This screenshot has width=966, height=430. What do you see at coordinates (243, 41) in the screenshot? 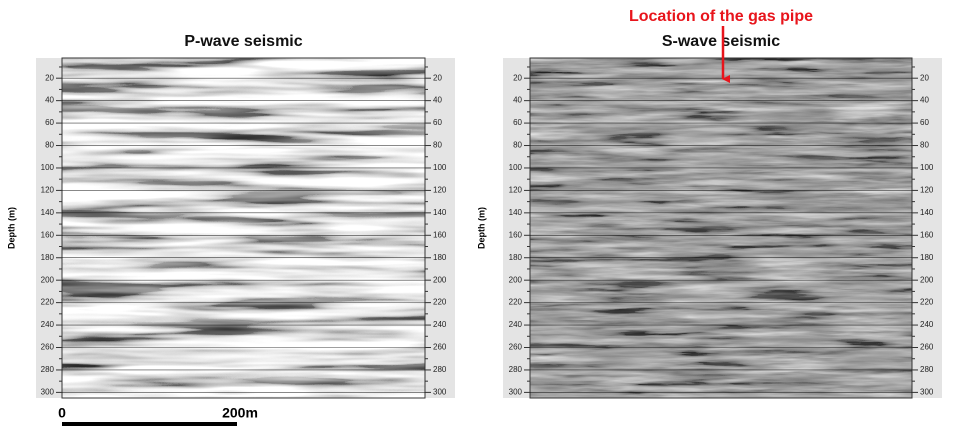
I see `panel-title: P-wave seismic` at bounding box center [243, 41].